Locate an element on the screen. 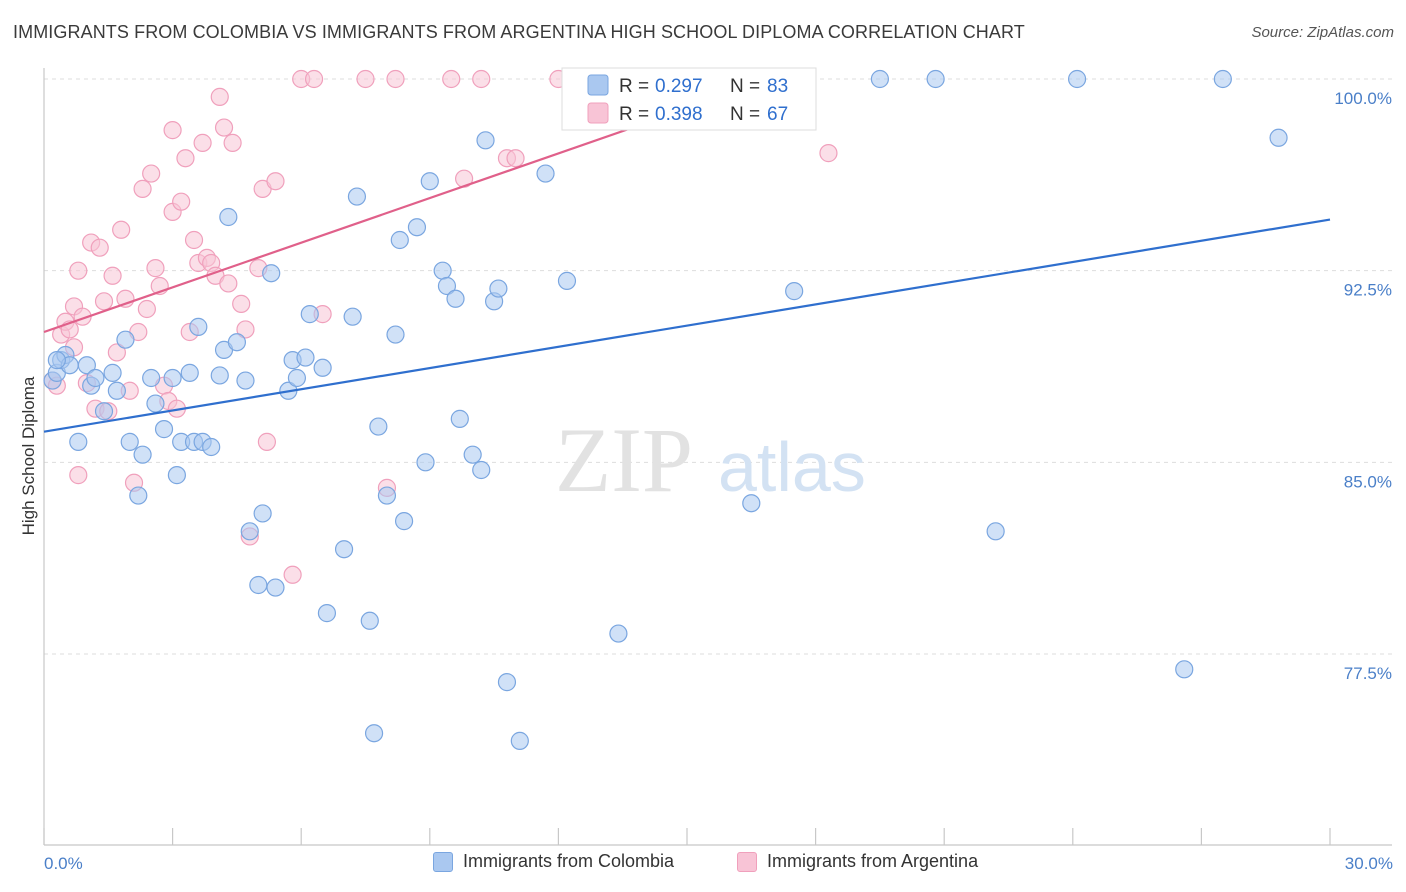 This screenshot has width=1406, height=892. legend-item-argentina: Immigrants from Argentina is located at coordinates (857, 861).